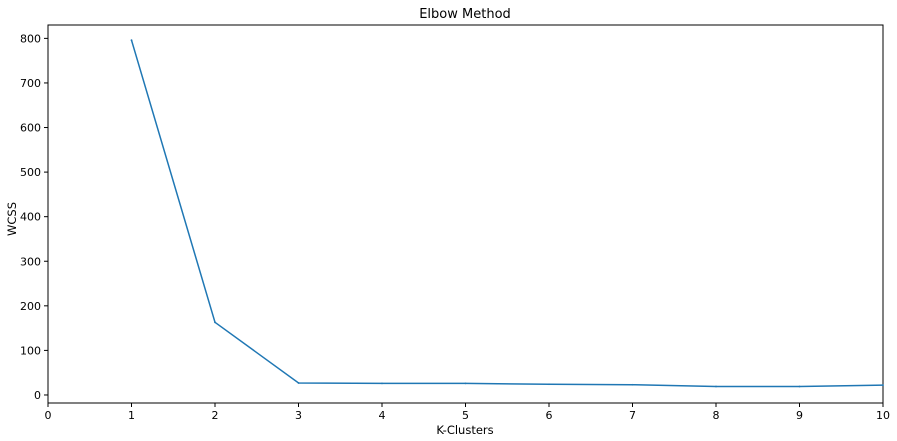  I want to click on x-tick-label: 2, so click(215, 415).